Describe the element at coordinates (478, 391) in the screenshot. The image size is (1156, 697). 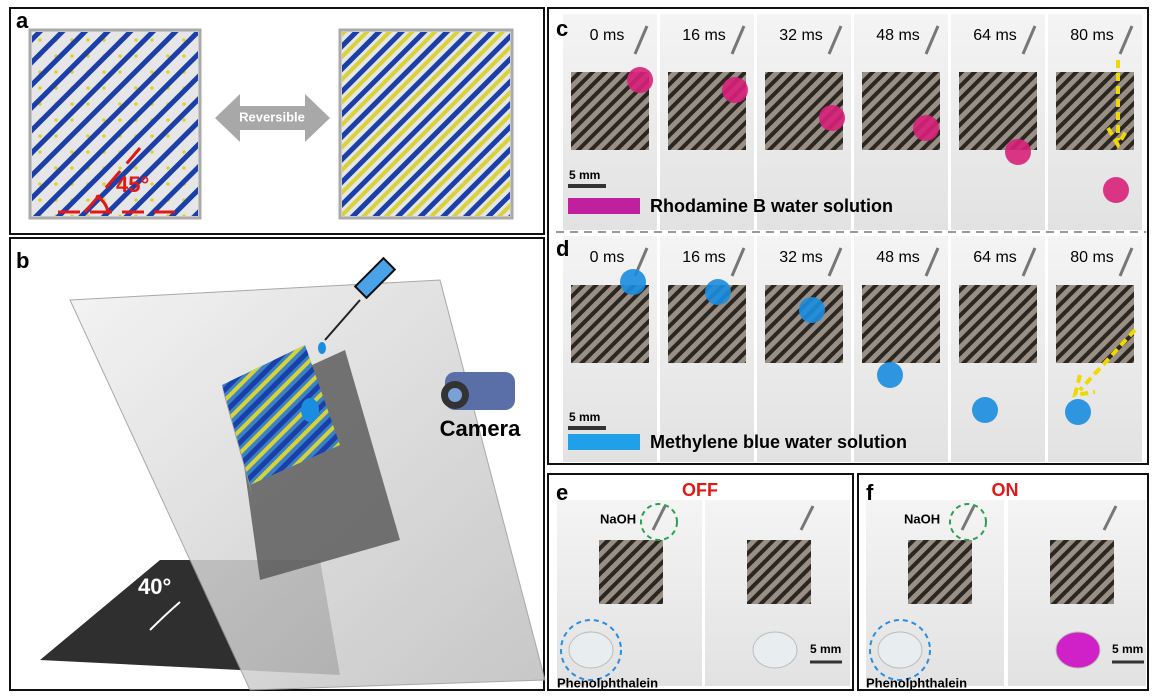
I see `camera-icon` at that location.